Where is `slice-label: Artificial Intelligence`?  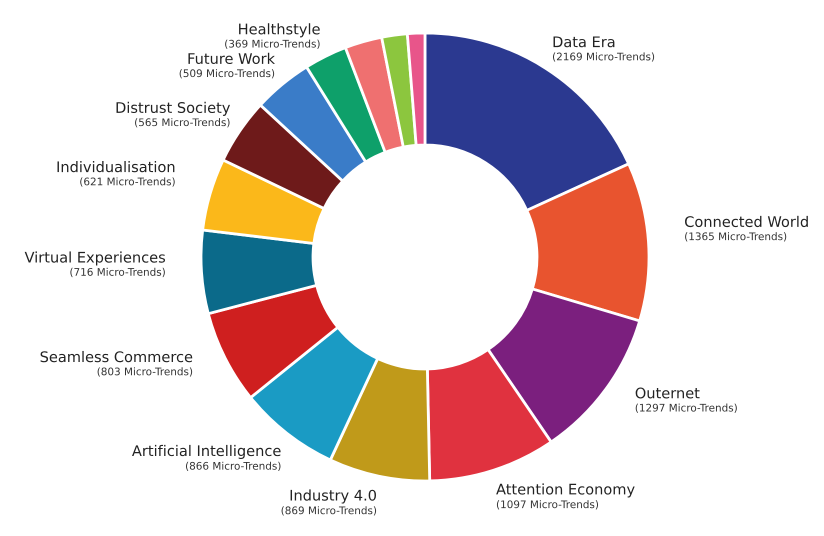 slice-label: Artificial Intelligence is located at coordinates (206, 452).